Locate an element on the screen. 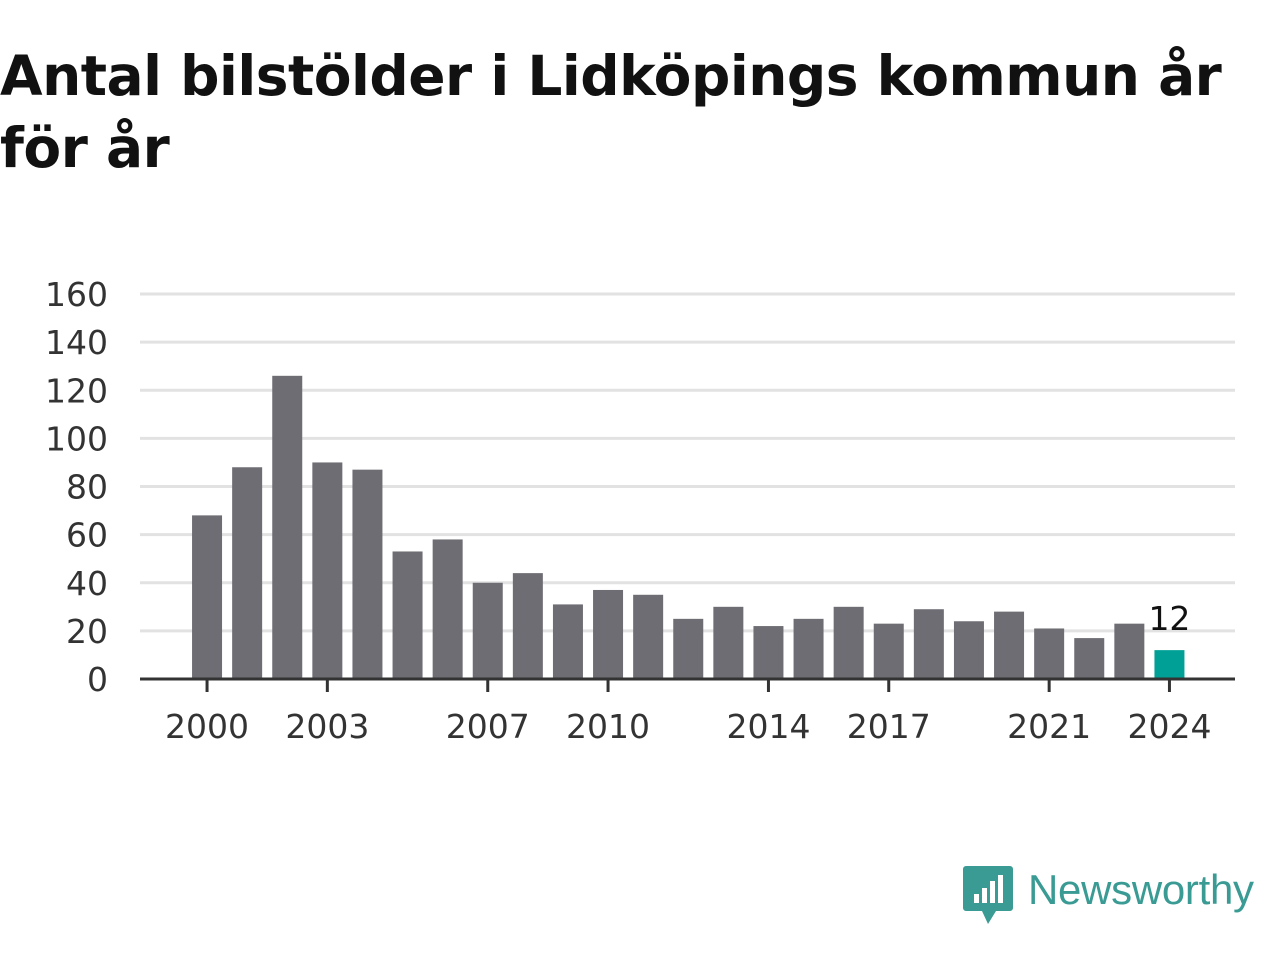  y-tick-label: 60 is located at coordinates (87, 535).